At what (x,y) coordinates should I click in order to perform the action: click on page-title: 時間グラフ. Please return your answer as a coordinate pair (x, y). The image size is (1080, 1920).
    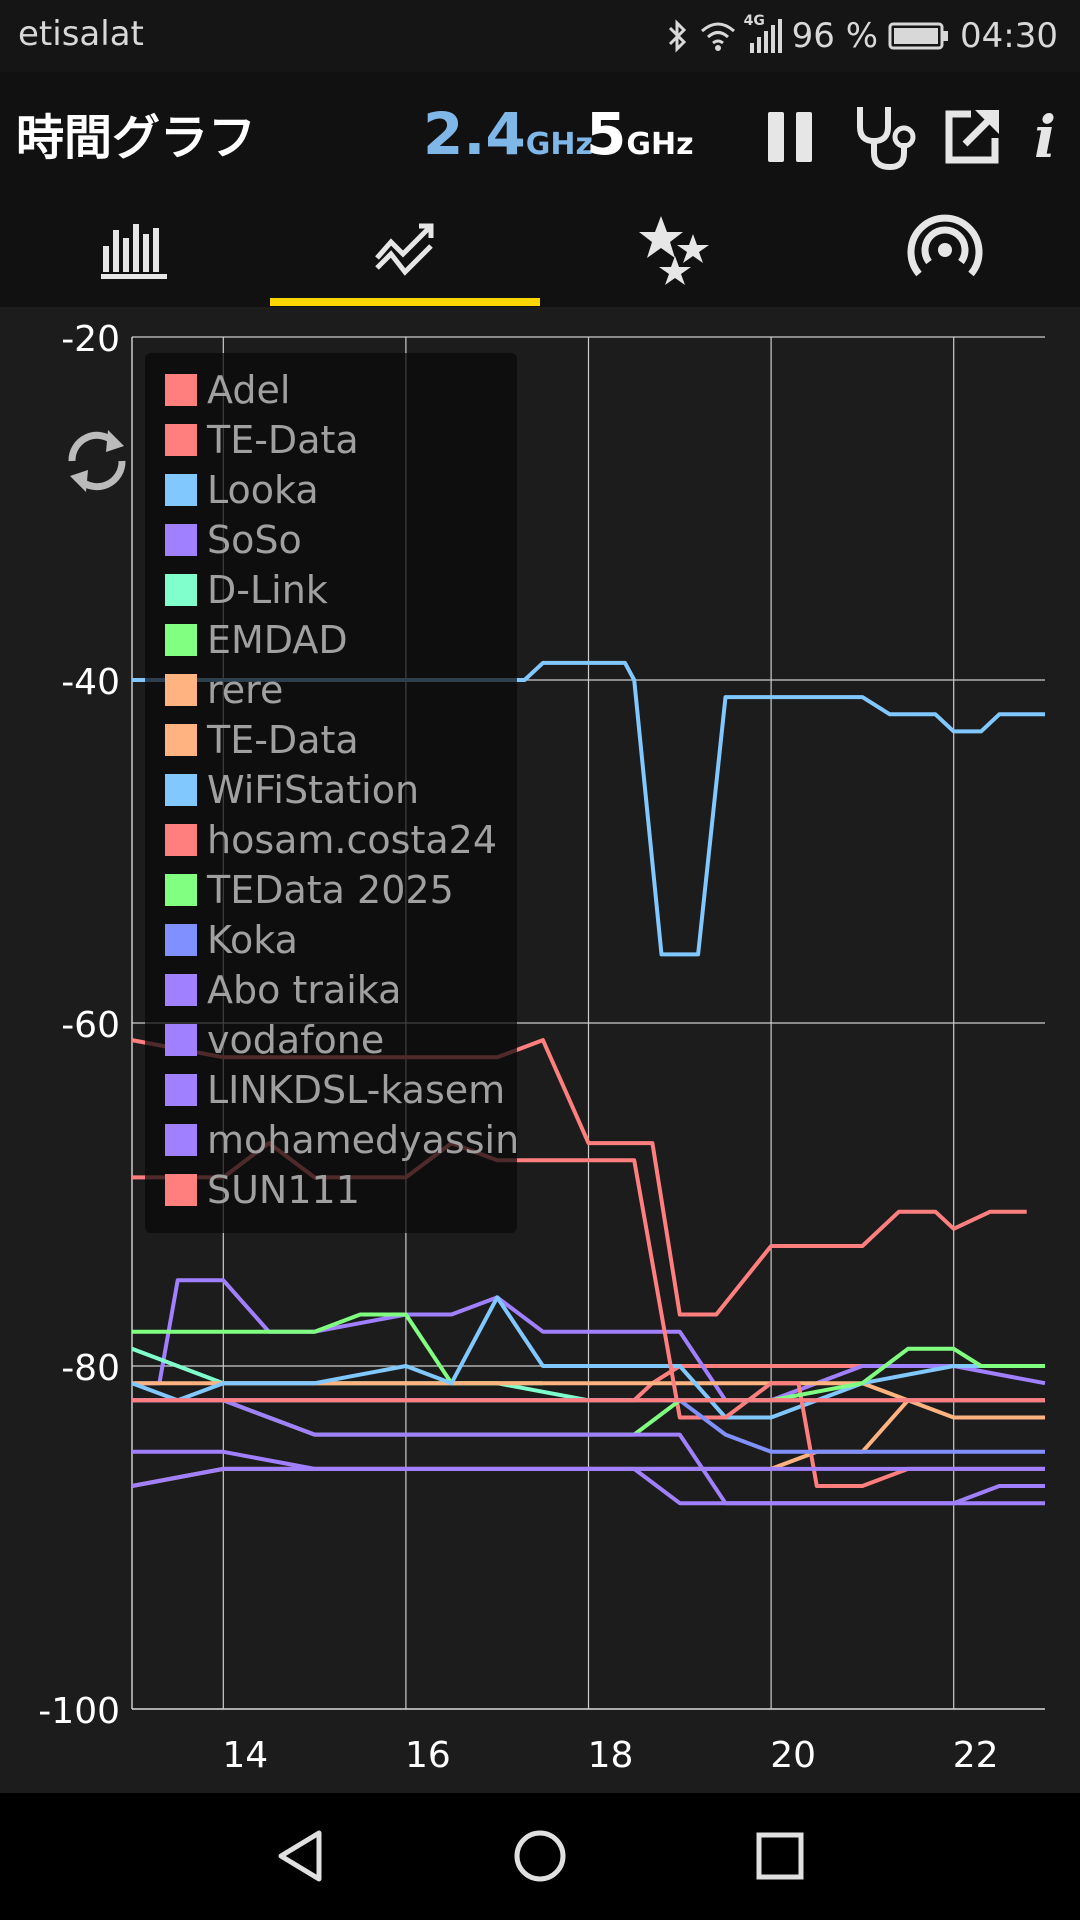
    Looking at the image, I should click on (136, 138).